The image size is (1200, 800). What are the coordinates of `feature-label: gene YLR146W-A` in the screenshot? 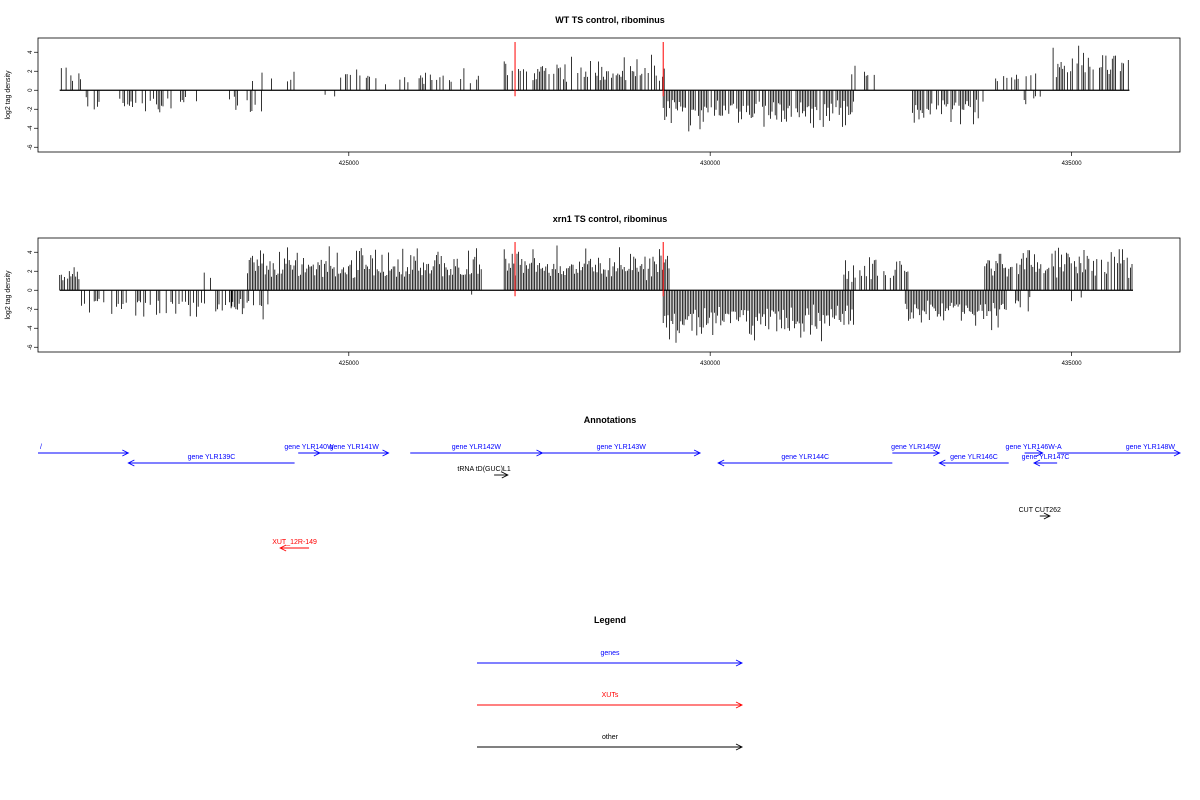 It's located at (1034, 447).